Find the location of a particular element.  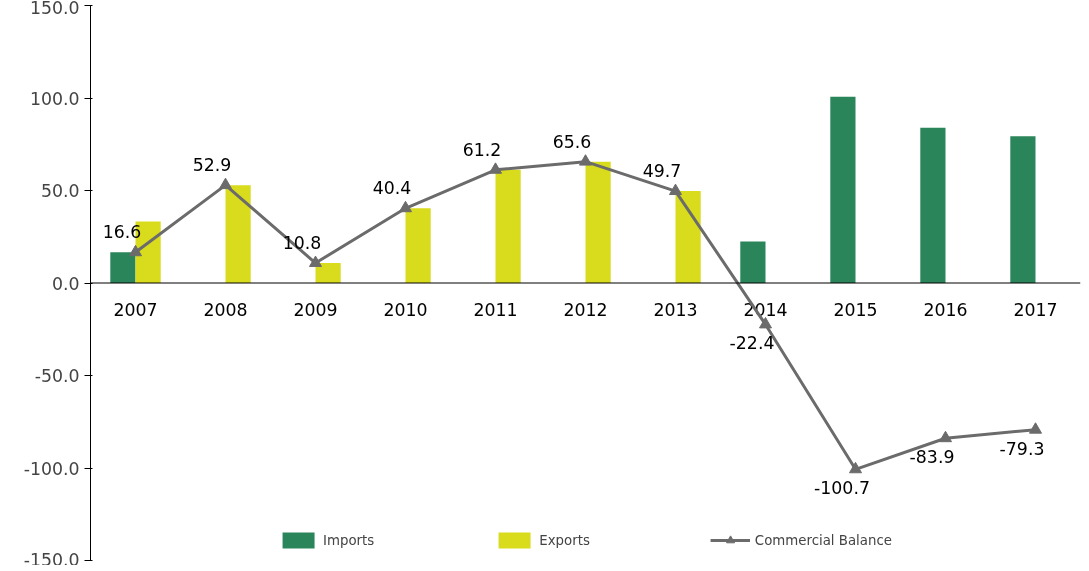

legend-label: Commercial Balance is located at coordinates (823, 540).